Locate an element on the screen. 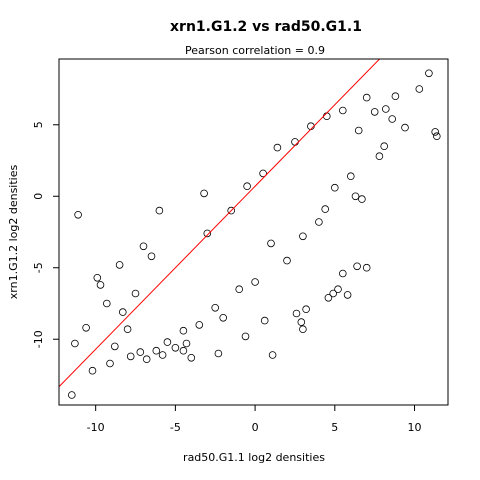 This screenshot has height=480, width=480. x-tick-label: -10 is located at coordinates (96, 427).